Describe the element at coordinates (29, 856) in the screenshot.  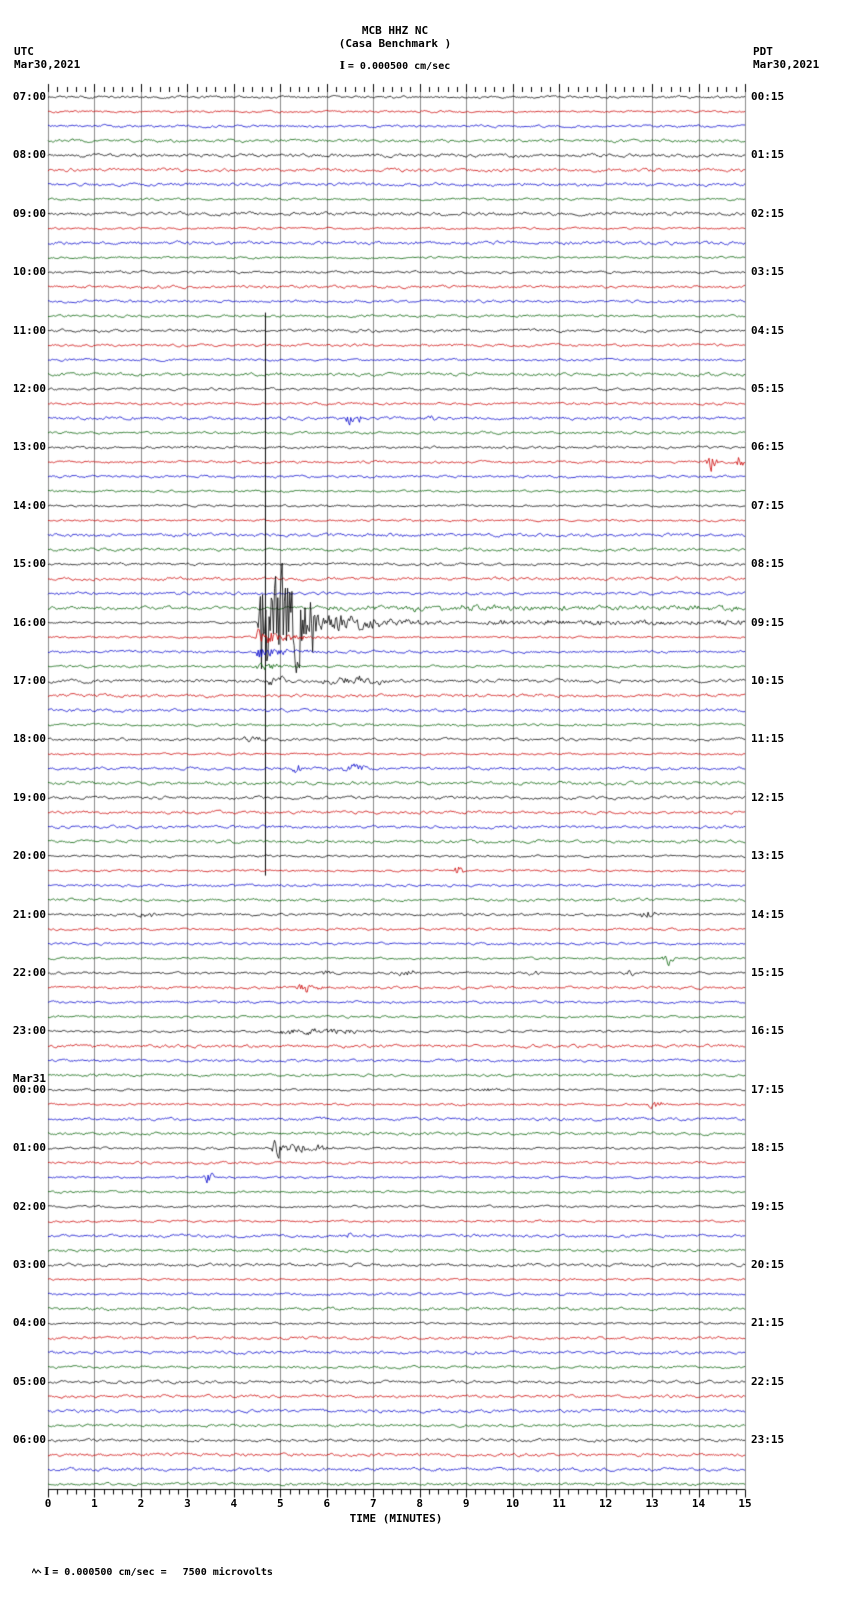
I see `row-label-utc: 20:00` at that location.